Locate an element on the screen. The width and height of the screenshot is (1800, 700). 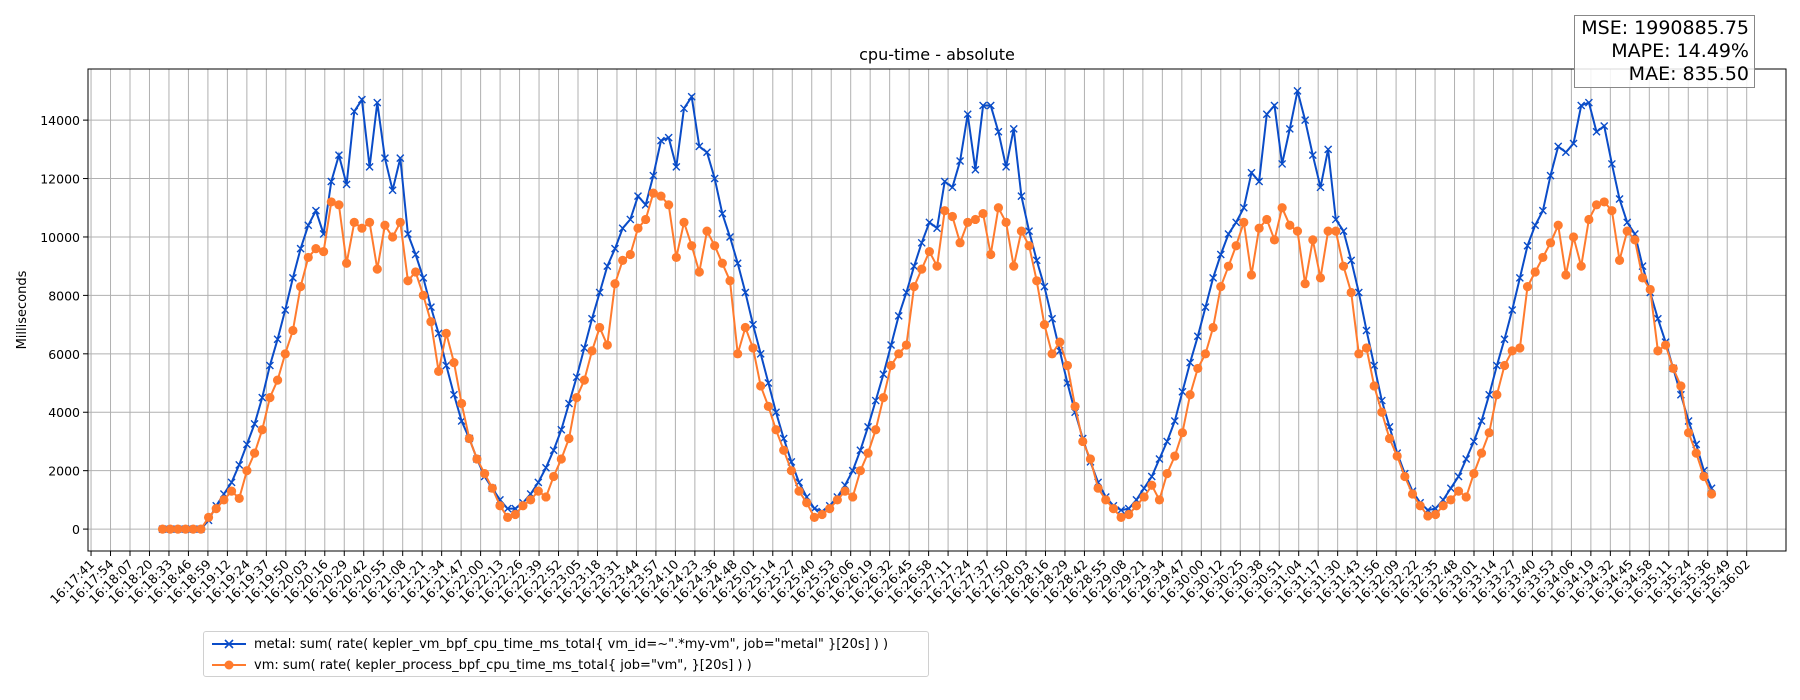
chart-title: cpu-time - absolute is located at coordinates (937, 54).